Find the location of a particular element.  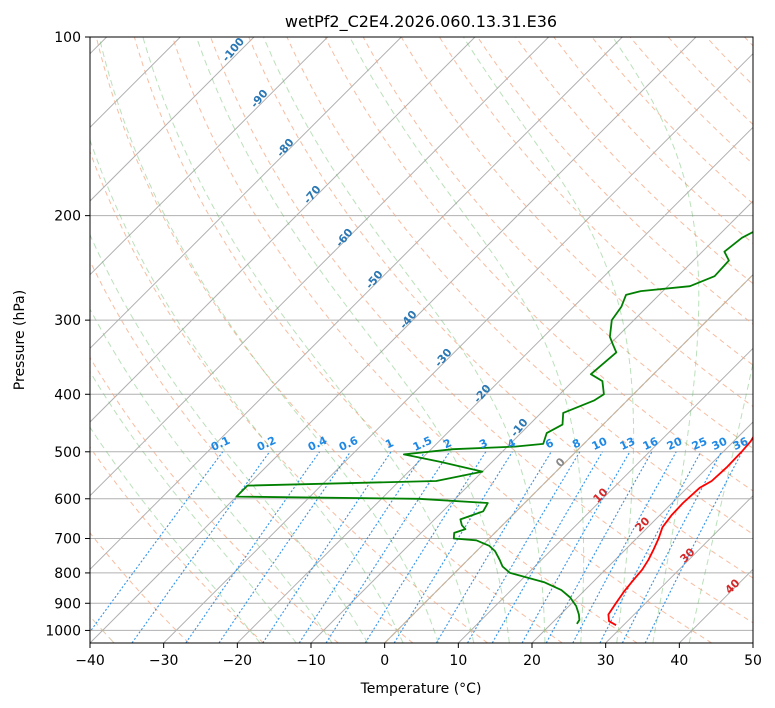

x-tick-label: 40 is located at coordinates (679, 661).